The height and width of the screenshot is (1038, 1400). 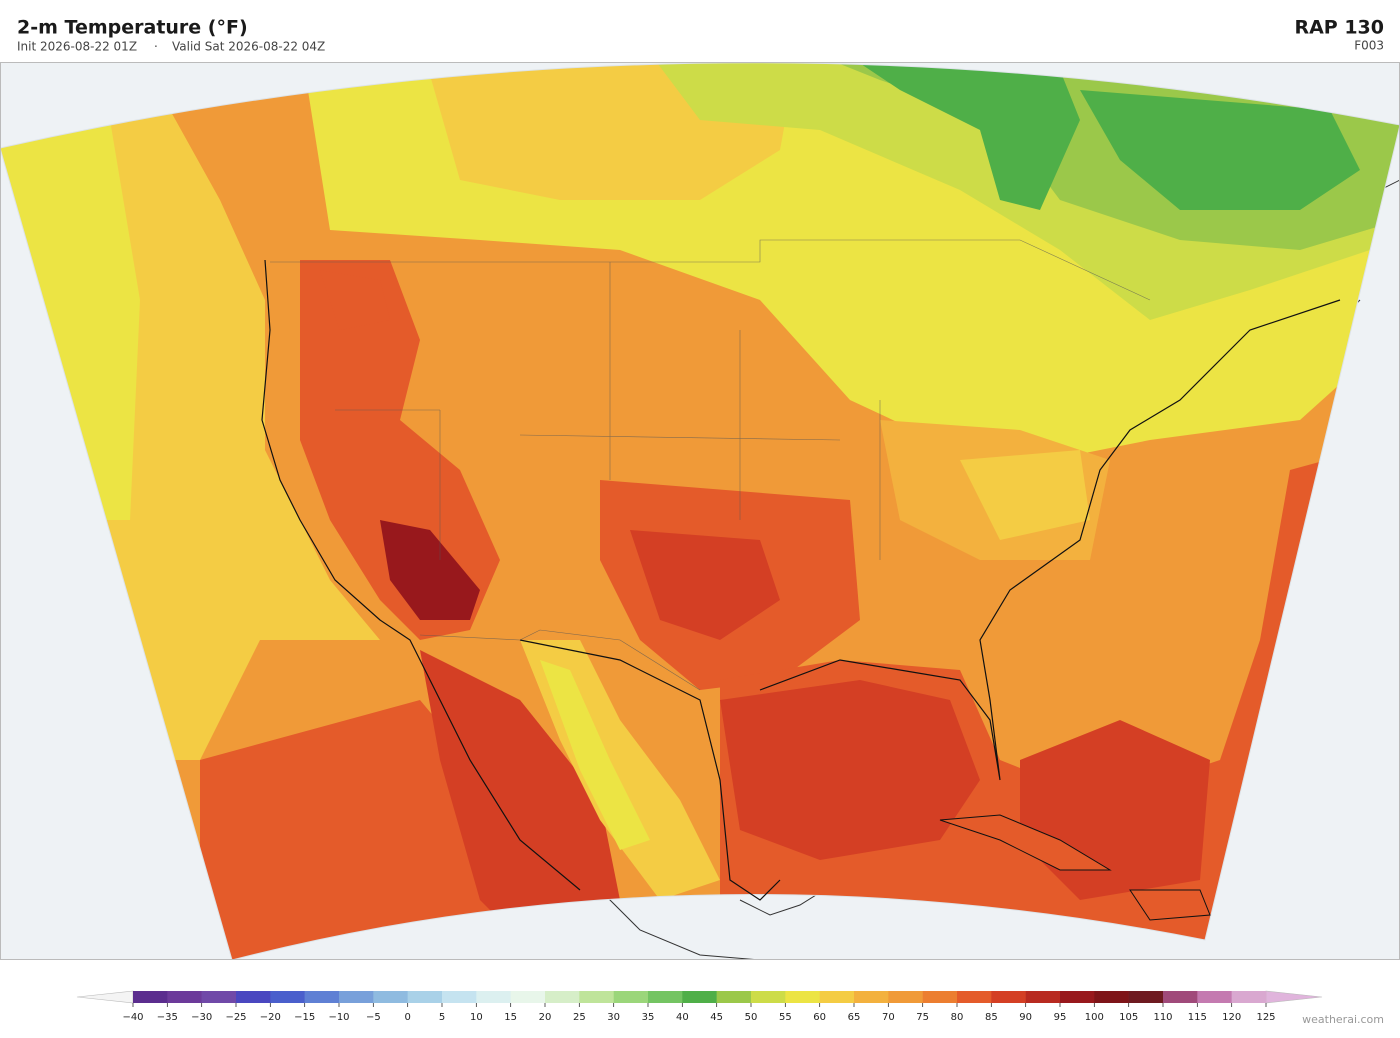 I want to click on colorbar-tick-label: 50, so click(x=751, y=1017).